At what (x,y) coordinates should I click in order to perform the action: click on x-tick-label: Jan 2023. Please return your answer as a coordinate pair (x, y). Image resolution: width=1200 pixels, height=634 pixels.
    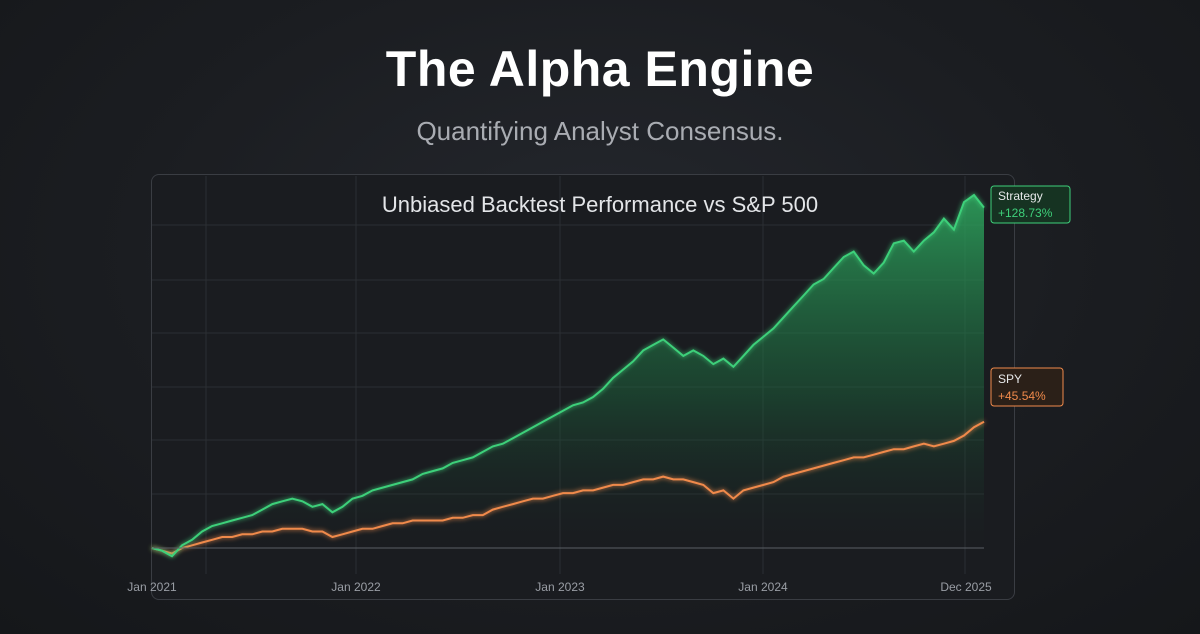
    Looking at the image, I should click on (560, 587).